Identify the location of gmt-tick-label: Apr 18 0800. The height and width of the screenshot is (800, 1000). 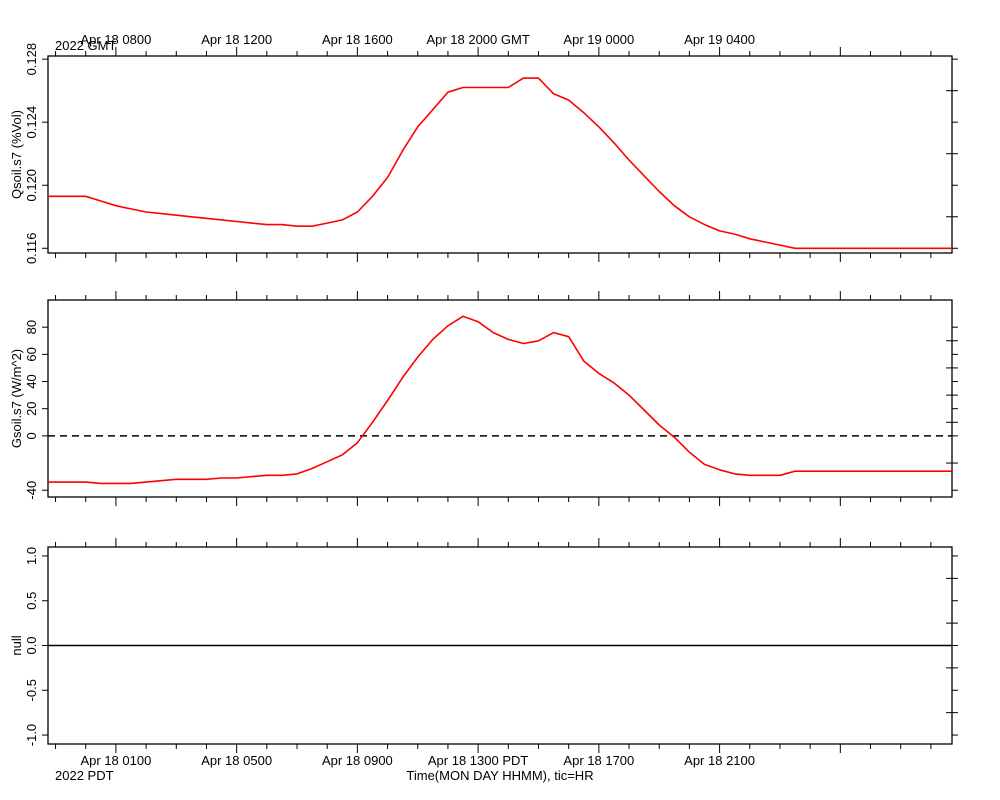
(115, 39).